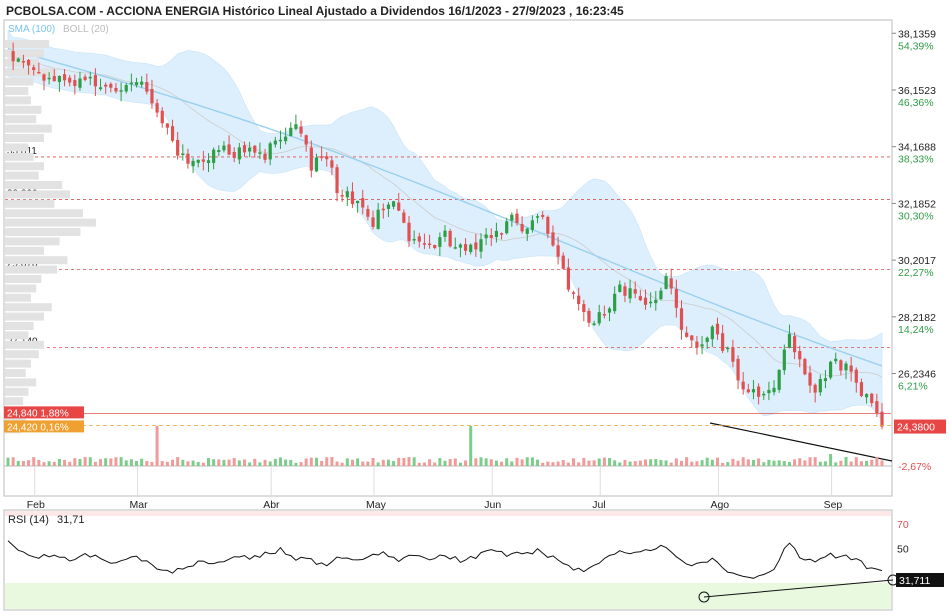 This screenshot has height=615, width=949. Describe the element at coordinates (38, 427) in the screenshot. I see `tag-low-label: 24,420 0,16%` at that location.